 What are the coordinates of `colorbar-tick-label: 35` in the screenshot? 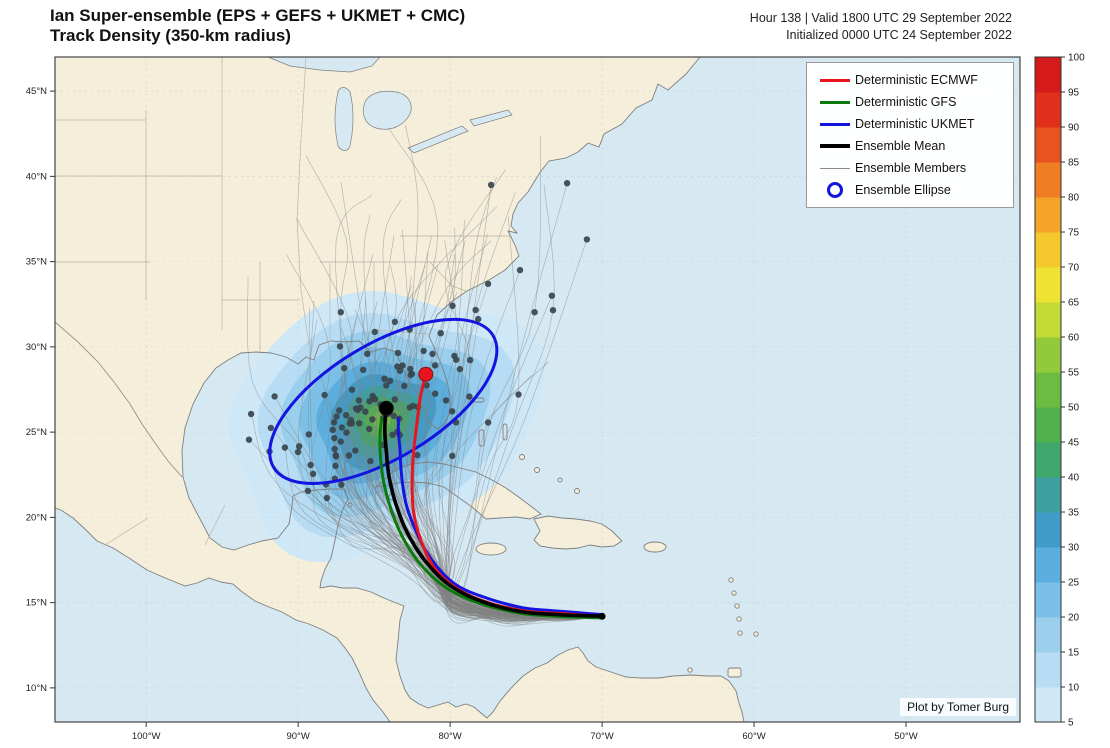 It's located at (1074, 513).